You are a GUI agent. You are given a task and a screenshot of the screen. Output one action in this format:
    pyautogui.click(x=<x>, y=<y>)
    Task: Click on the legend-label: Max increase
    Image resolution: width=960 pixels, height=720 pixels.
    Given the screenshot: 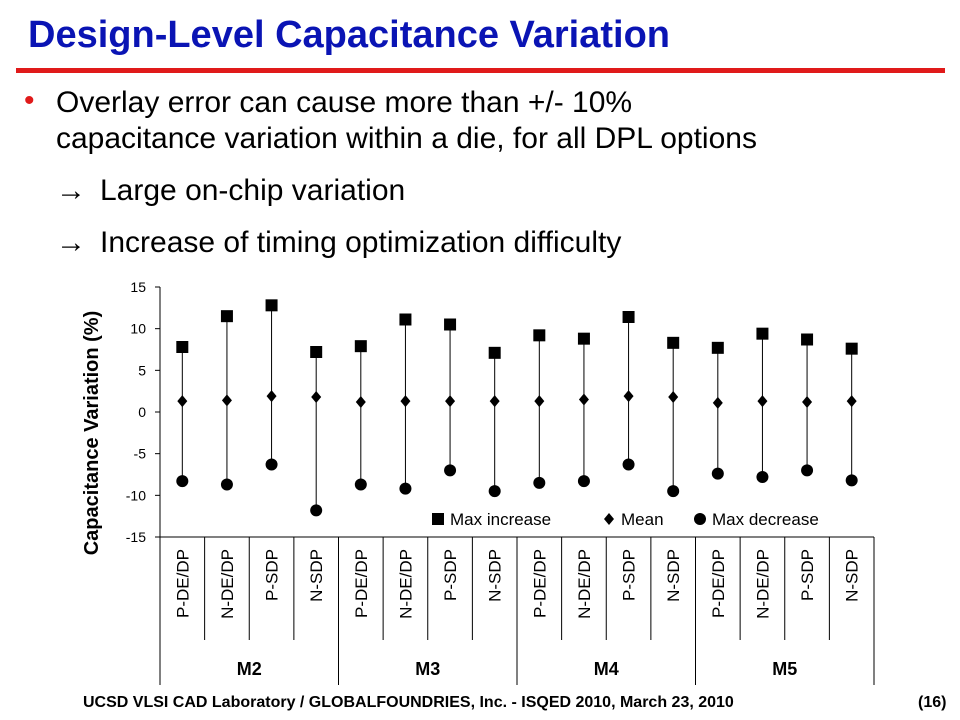 What is the action you would take?
    pyautogui.click(x=500, y=519)
    